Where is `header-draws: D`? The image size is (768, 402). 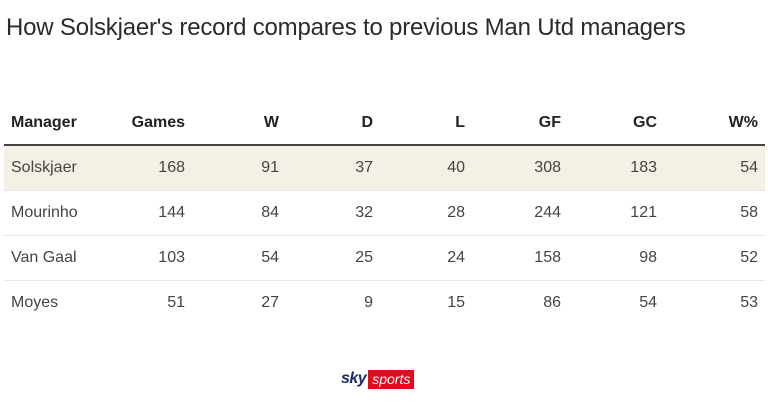 header-draws: D is located at coordinates (333, 124).